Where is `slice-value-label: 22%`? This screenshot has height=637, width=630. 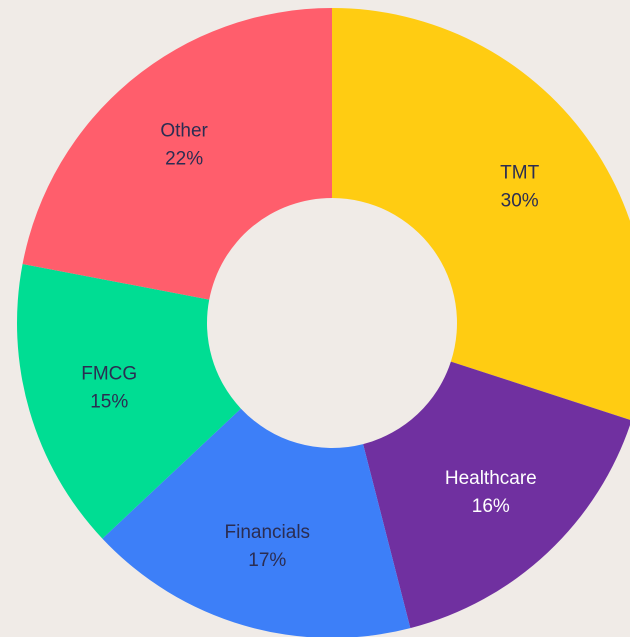 slice-value-label: 22% is located at coordinates (184, 158).